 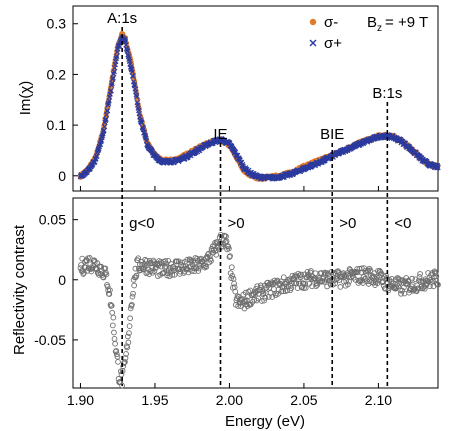 What do you see at coordinates (122, 18) in the screenshot?
I see `top-annotation-label: A:1s` at bounding box center [122, 18].